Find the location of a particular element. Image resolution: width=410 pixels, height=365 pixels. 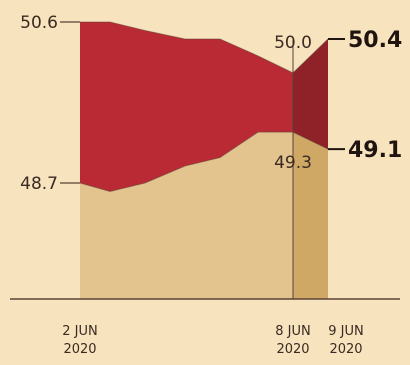

x-tick-label: 2 JUN is located at coordinates (79, 331).